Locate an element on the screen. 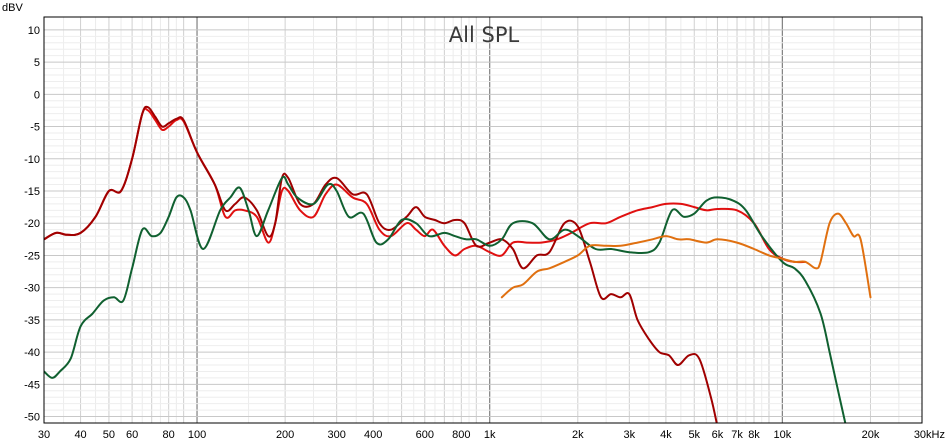 The width and height of the screenshot is (948, 444). y-tick-label: 5 is located at coordinates (37, 63).